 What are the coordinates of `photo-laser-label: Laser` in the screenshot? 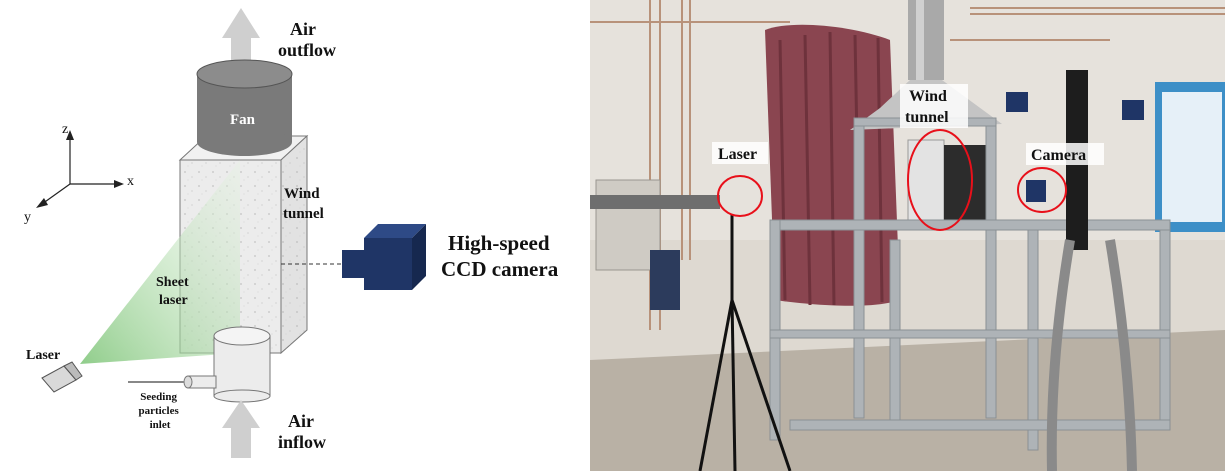 It's located at (737, 154).